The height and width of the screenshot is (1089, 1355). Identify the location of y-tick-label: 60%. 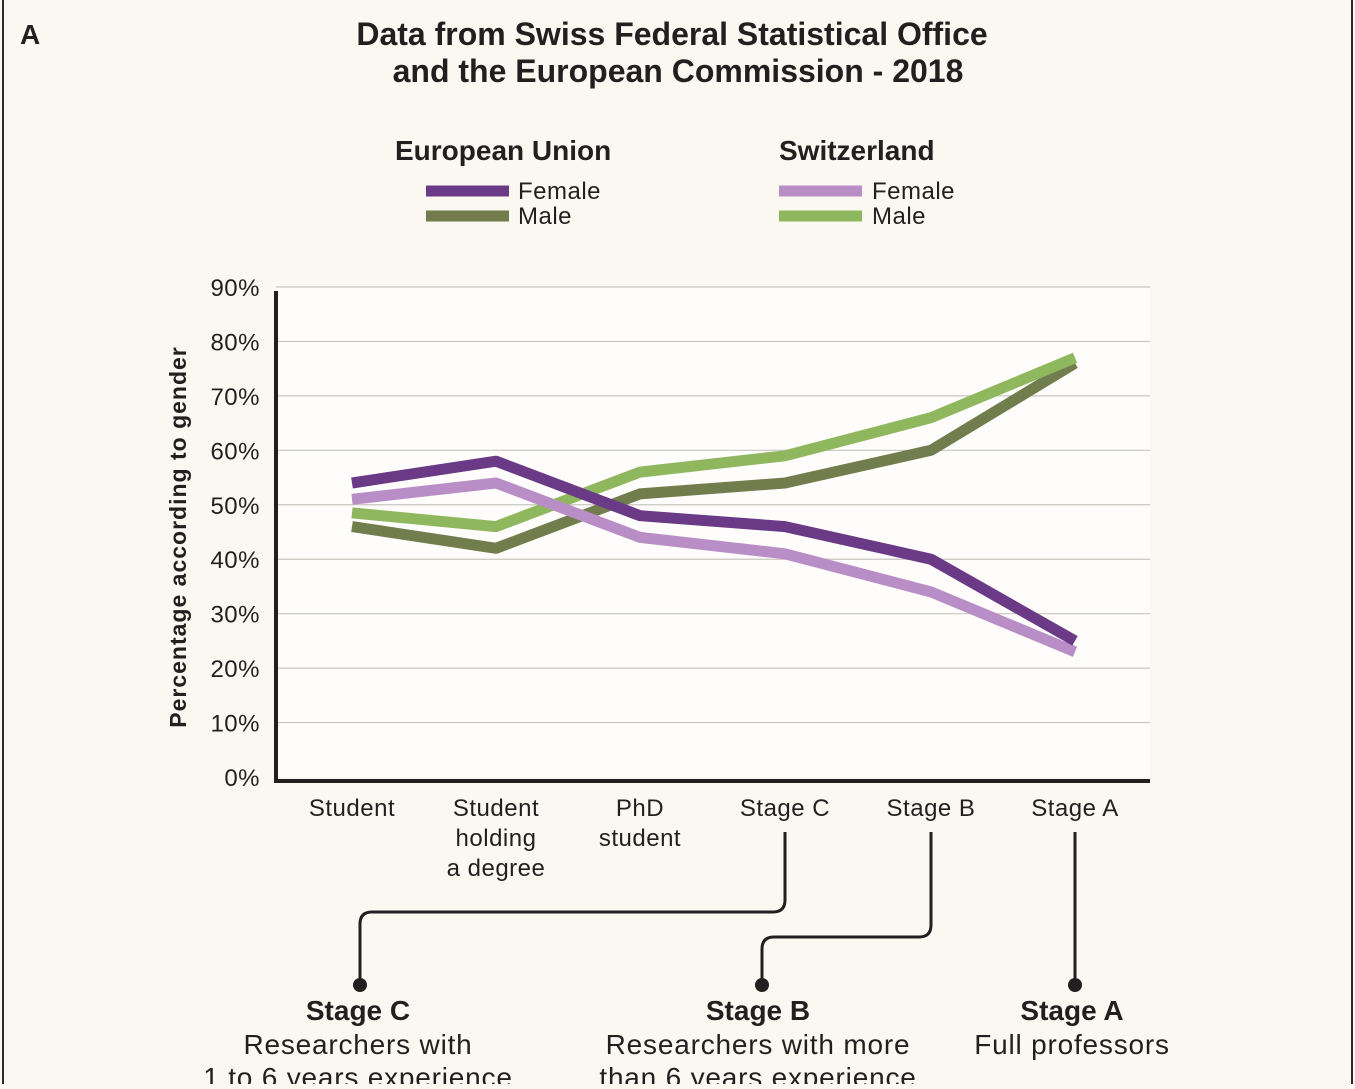
(235, 451).